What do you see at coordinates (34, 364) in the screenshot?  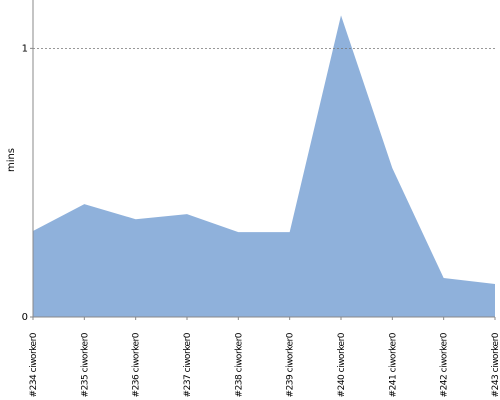 I see `x-tick-label: #234 ciworker0` at bounding box center [34, 364].